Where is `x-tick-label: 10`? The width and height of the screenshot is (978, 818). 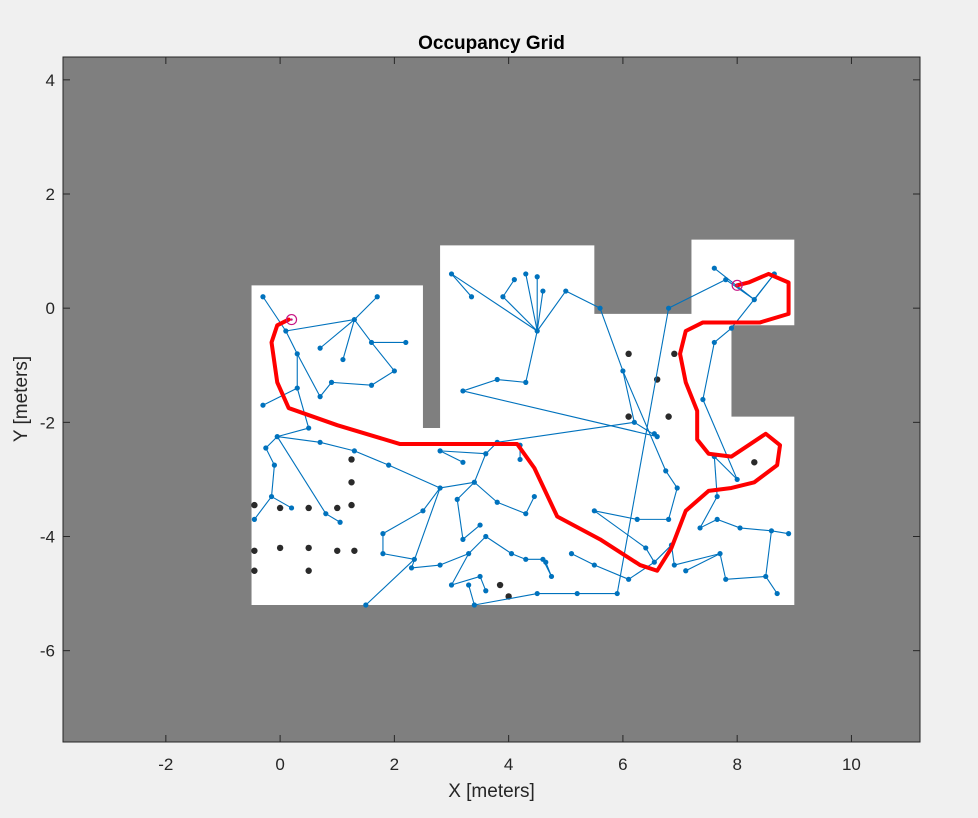 x-tick-label: 10 is located at coordinates (851, 764).